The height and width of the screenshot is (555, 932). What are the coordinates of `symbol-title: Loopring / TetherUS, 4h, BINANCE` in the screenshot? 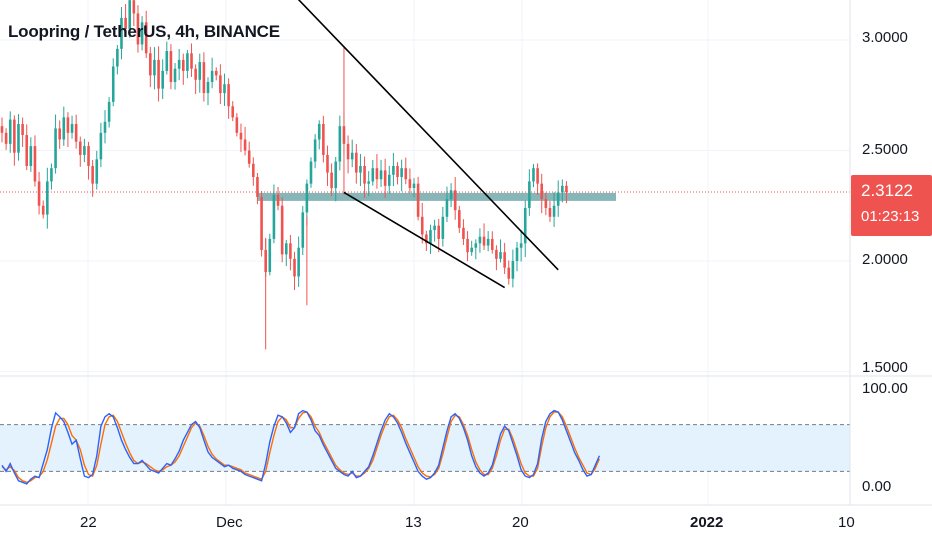 It's located at (144, 31).